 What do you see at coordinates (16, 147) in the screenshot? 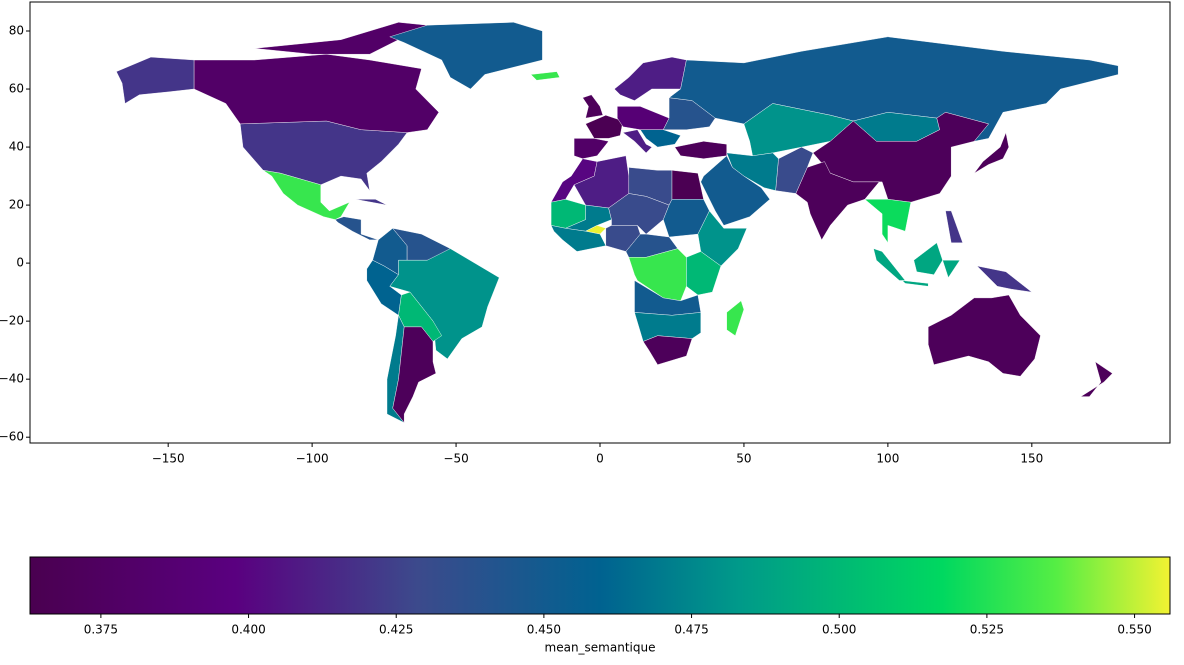
I see `y-tick-label: 40` at bounding box center [16, 147].